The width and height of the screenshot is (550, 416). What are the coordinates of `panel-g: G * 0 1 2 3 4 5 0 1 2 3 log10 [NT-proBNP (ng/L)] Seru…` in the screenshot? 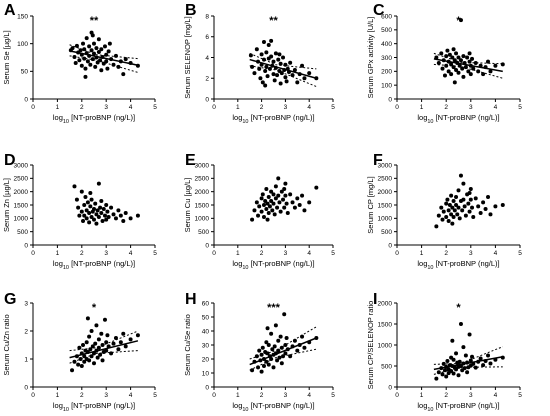 It's located at (79, 352).